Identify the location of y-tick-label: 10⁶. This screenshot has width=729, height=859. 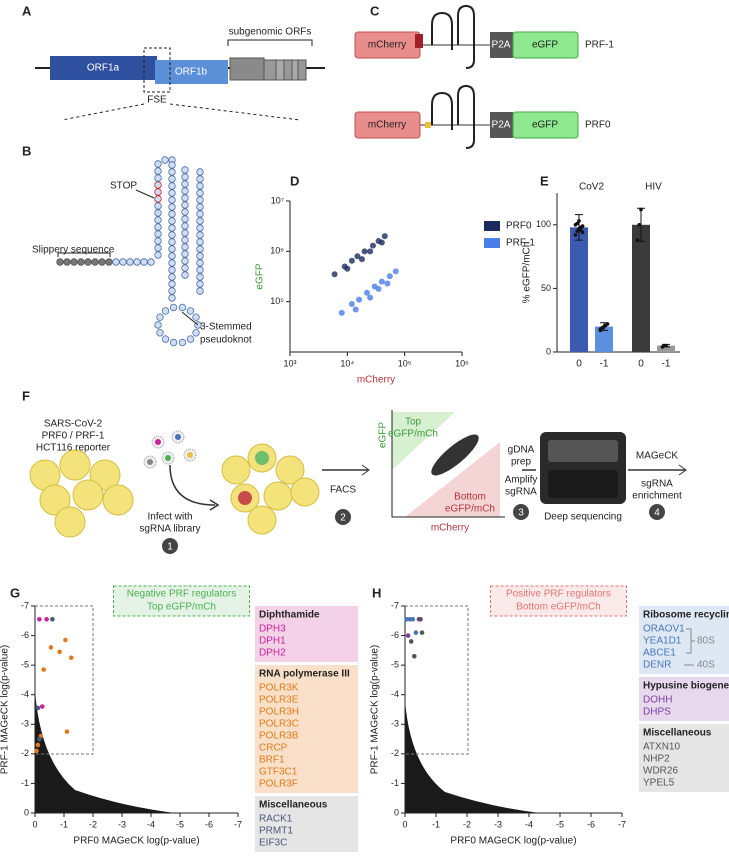
(277, 251).